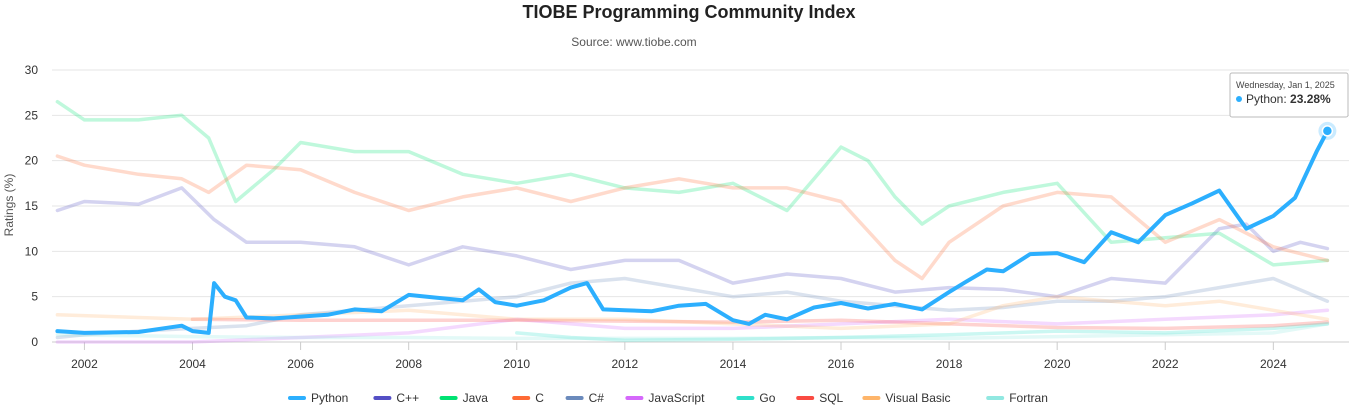 The width and height of the screenshot is (1357, 413). What do you see at coordinates (917, 398) in the screenshot?
I see `legend-label: Visual Basic` at bounding box center [917, 398].